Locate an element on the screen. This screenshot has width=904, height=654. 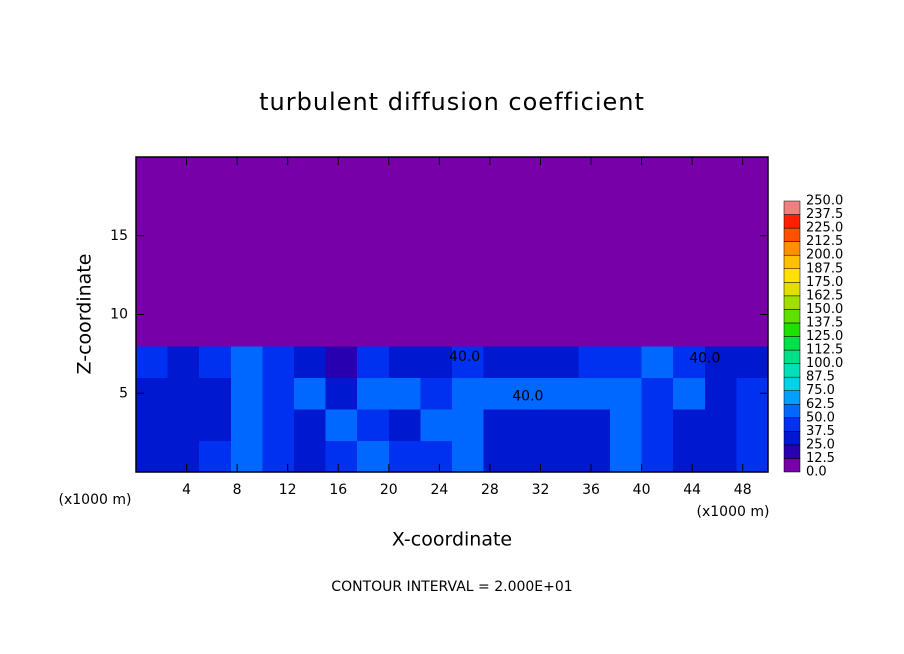
y-tick-label: 10 is located at coordinates (119, 315).